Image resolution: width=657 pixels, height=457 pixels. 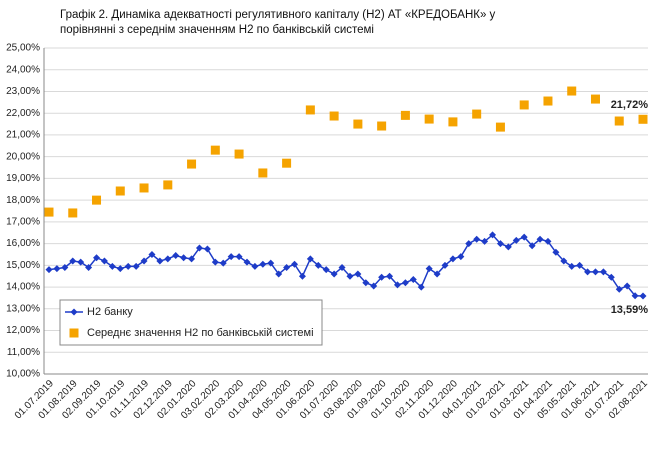 What do you see at coordinates (23, 91) in the screenshot?
I see `y-tick-label: 23,00%` at bounding box center [23, 91].